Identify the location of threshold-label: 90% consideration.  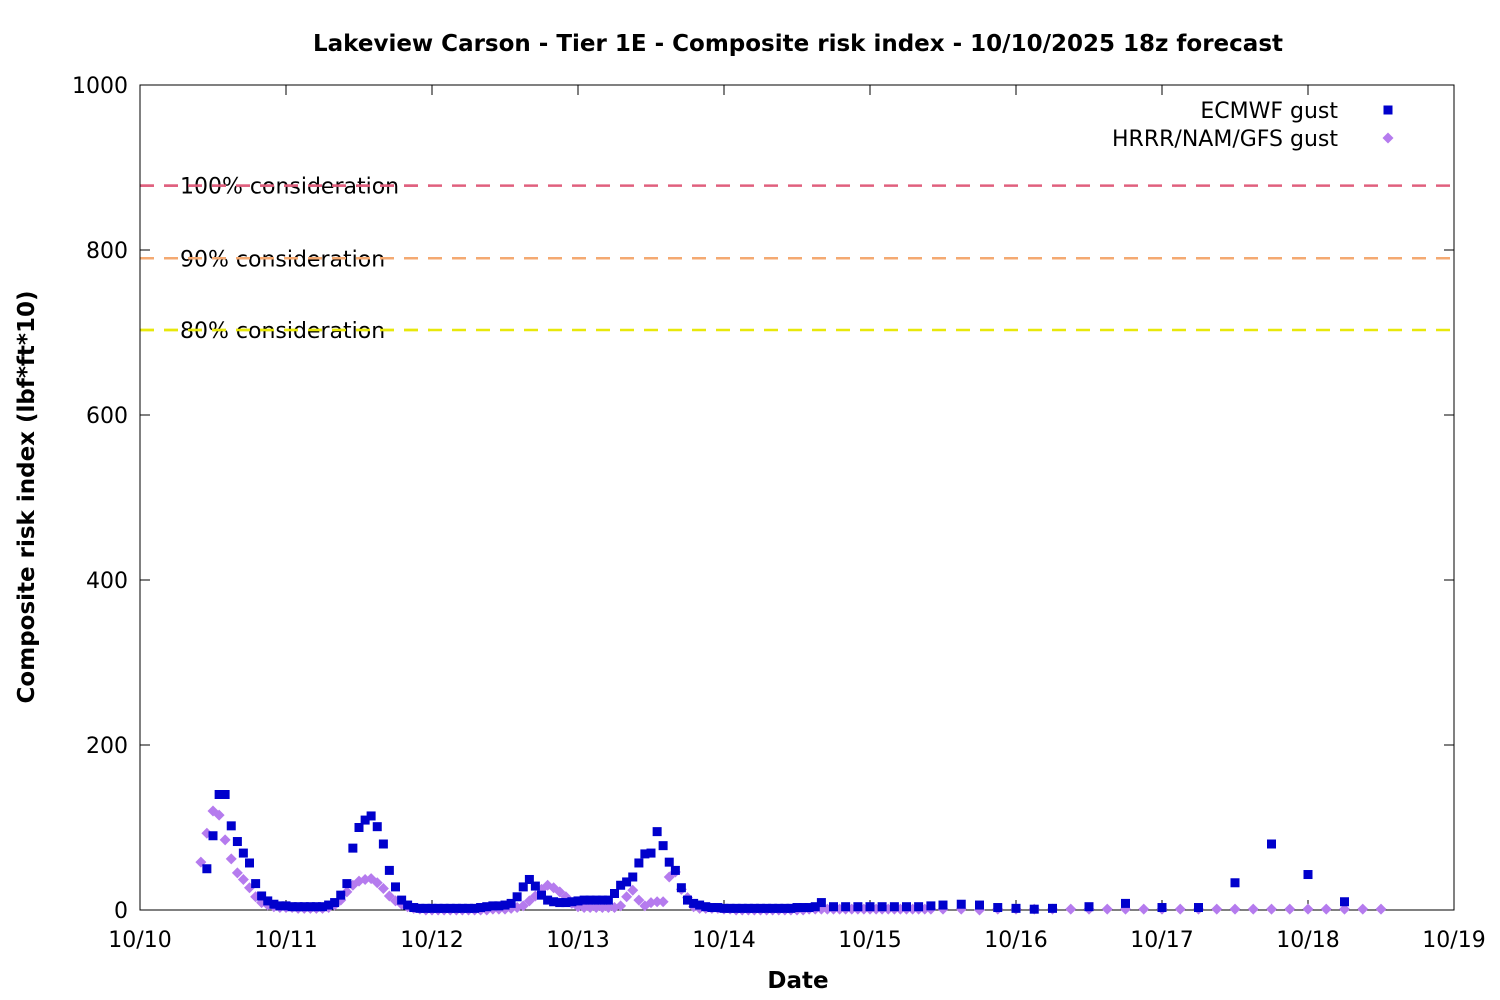
(282, 259).